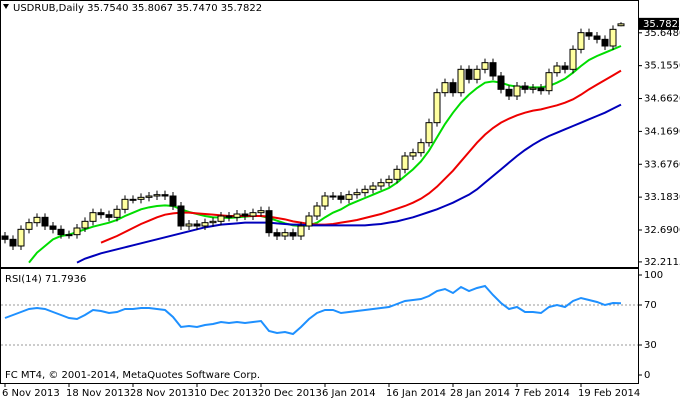  What do you see at coordinates (6, 6) in the screenshot?
I see `panel-icon` at bounding box center [6, 6].